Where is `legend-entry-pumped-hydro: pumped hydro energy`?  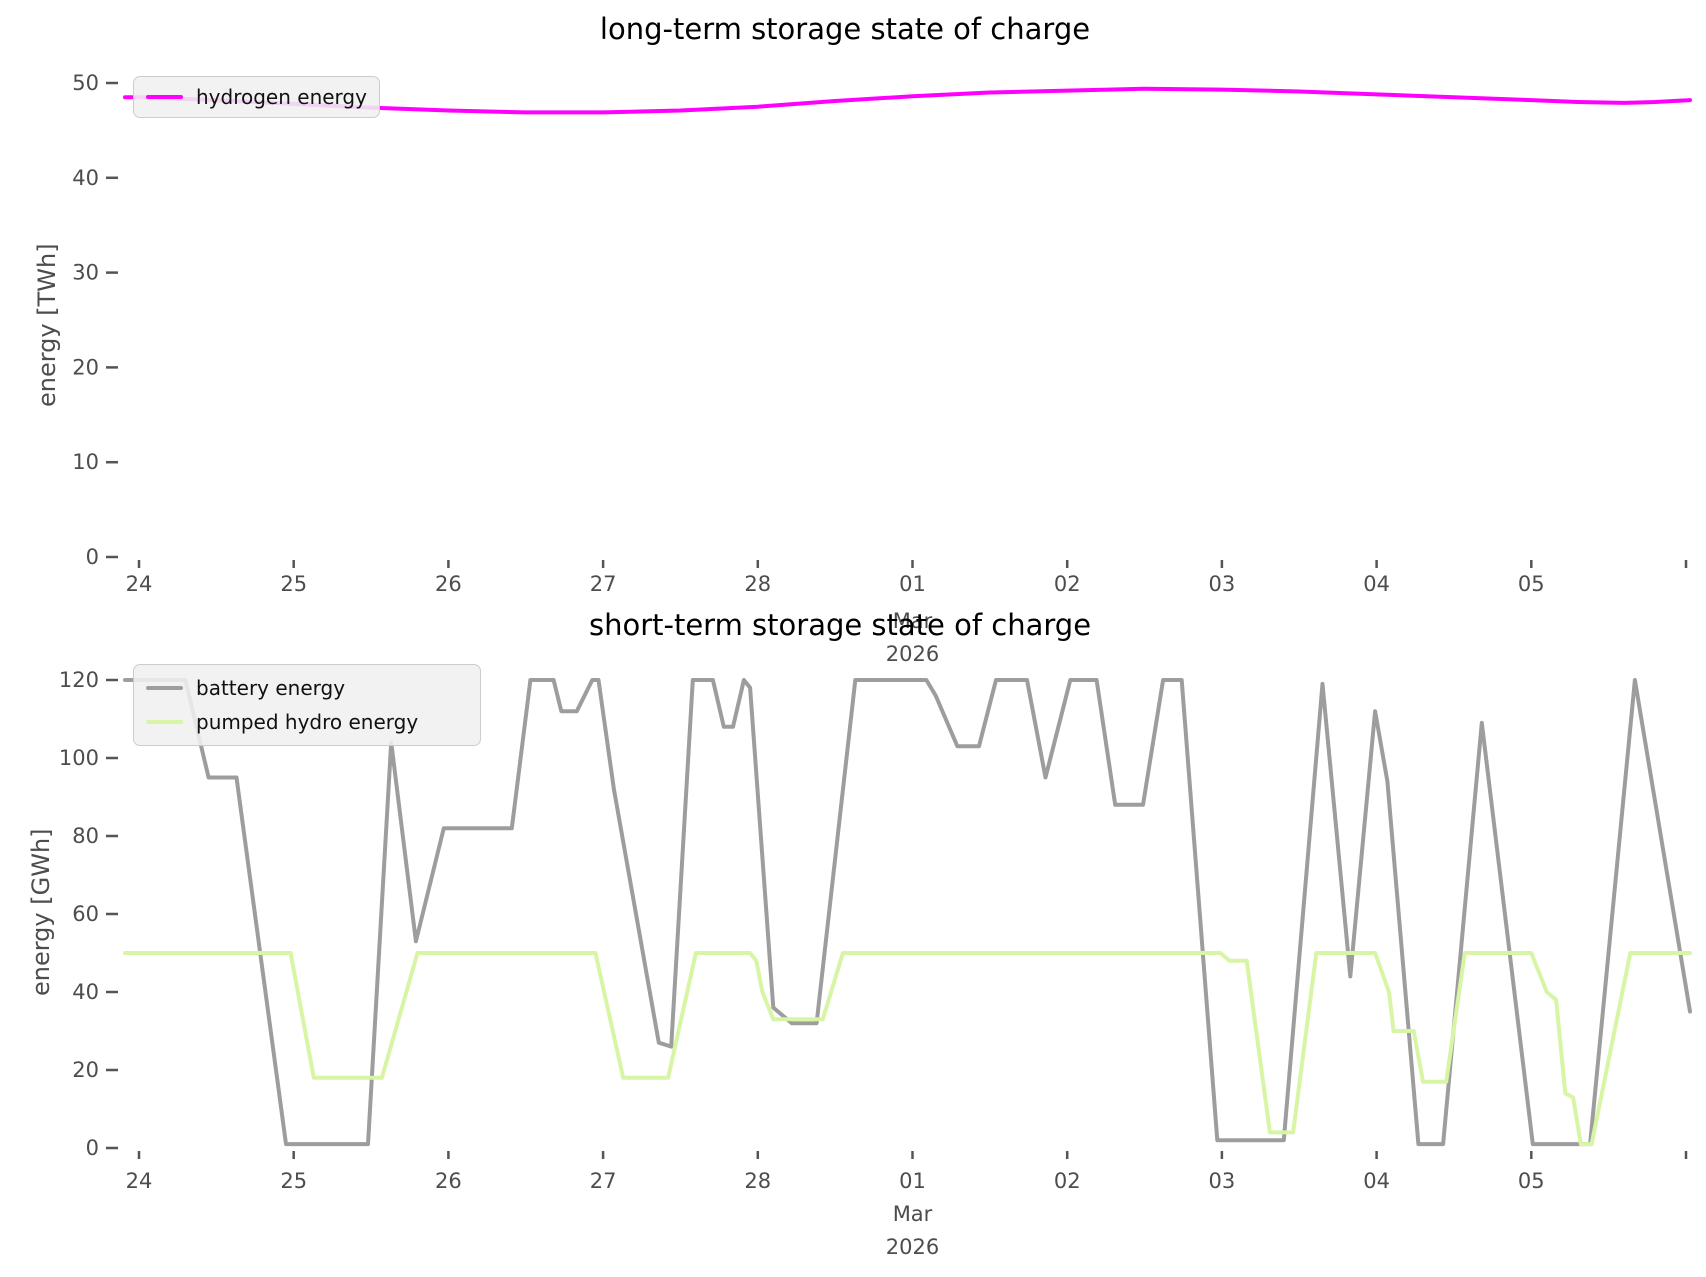
legend-entry-pumped-hydro: pumped hydro energy is located at coordinates (306, 722).